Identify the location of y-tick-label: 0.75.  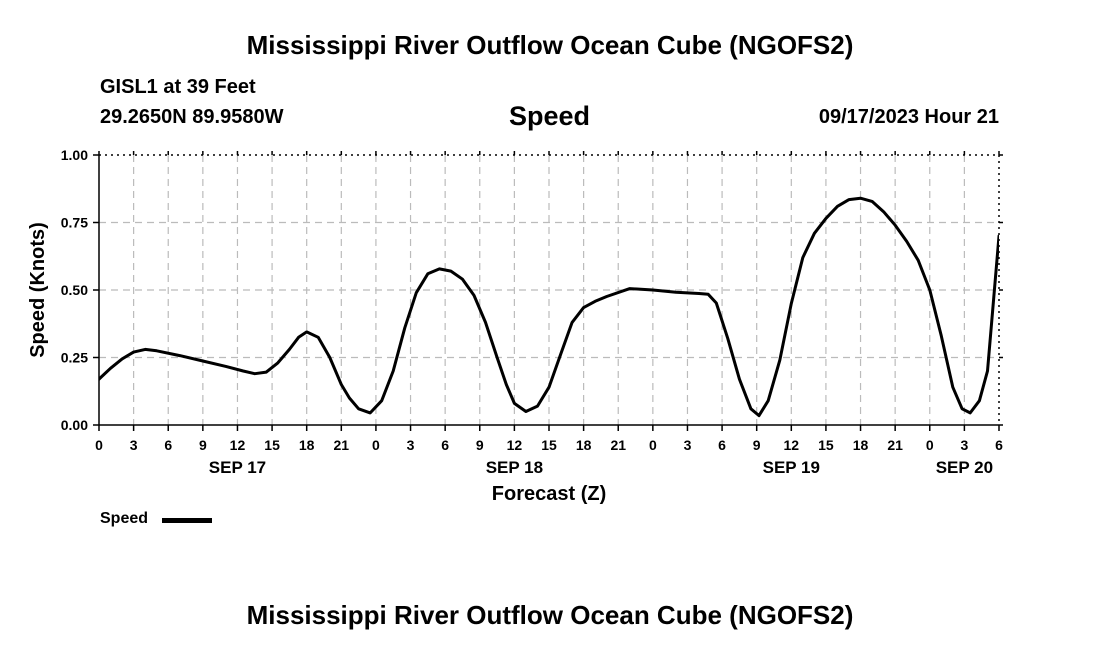
(74, 223).